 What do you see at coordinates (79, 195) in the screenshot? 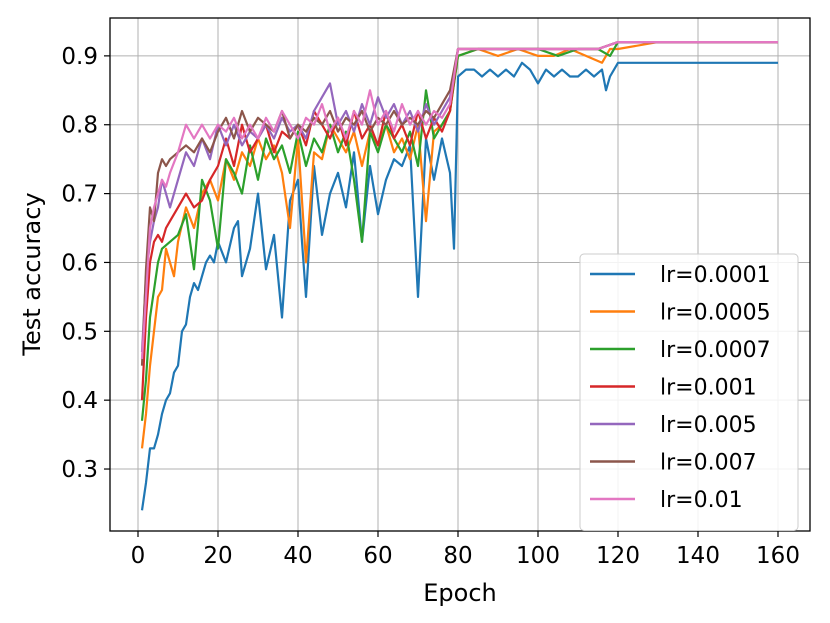
I see `y-tick-label: 0.7` at bounding box center [79, 195].